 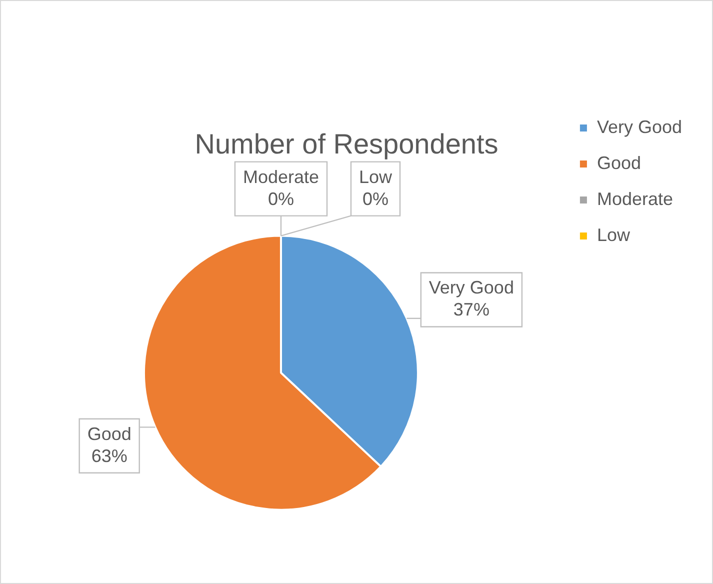 I want to click on category-label: Low, so click(x=375, y=176).